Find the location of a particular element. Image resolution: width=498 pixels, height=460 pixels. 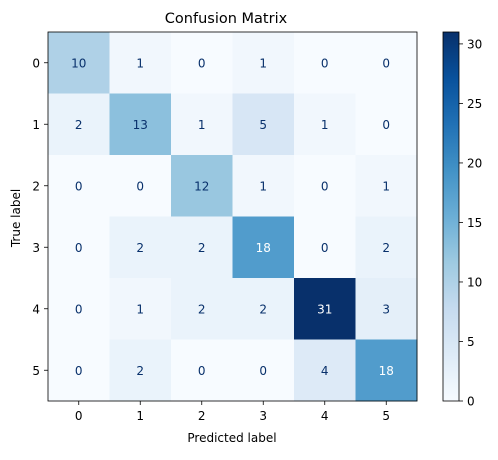

heatmap-cell-r3-c3 is located at coordinates (263, 247).